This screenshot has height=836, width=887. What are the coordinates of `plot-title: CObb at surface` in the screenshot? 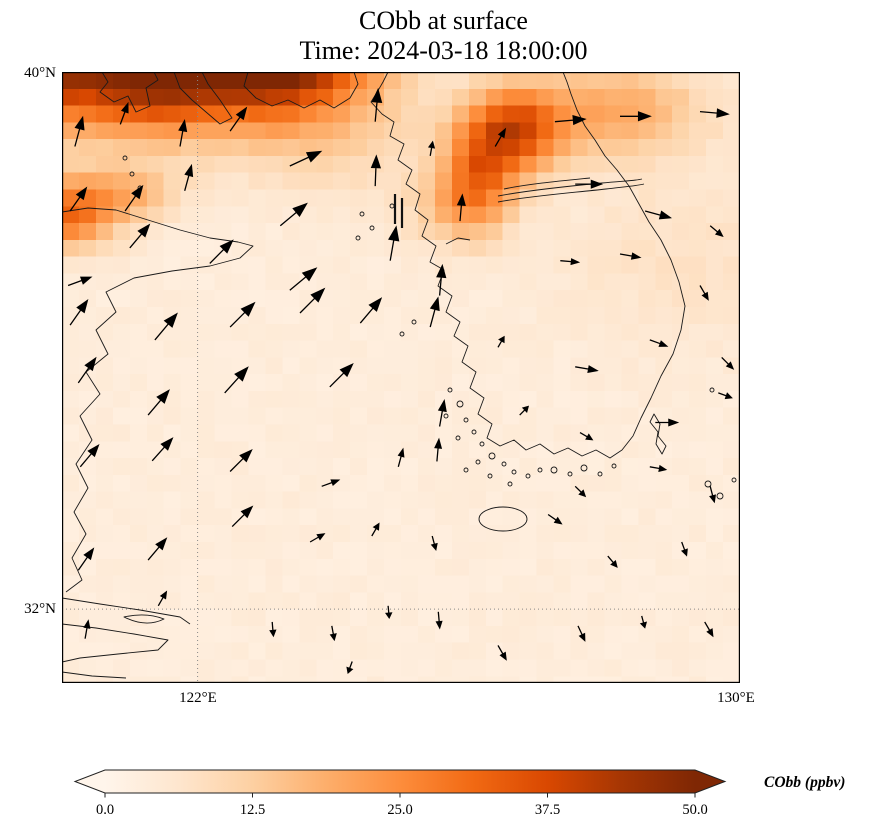 It's located at (443, 20).